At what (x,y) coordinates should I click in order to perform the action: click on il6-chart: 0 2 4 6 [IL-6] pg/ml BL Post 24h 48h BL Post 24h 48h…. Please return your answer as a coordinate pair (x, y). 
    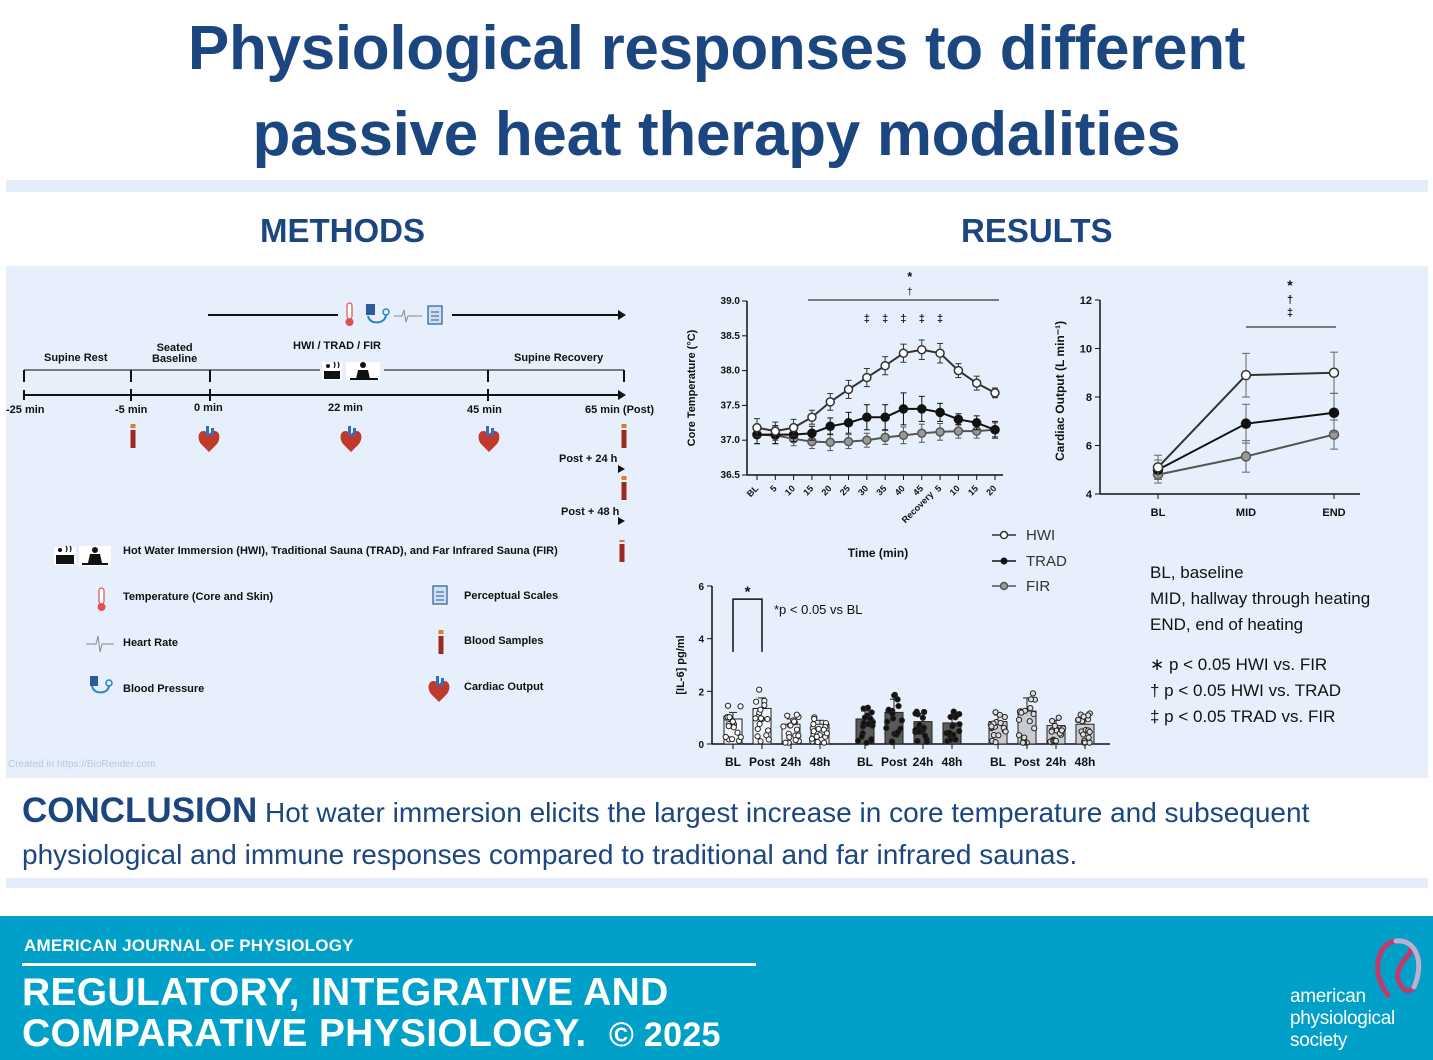
    Looking at the image, I should click on (892, 675).